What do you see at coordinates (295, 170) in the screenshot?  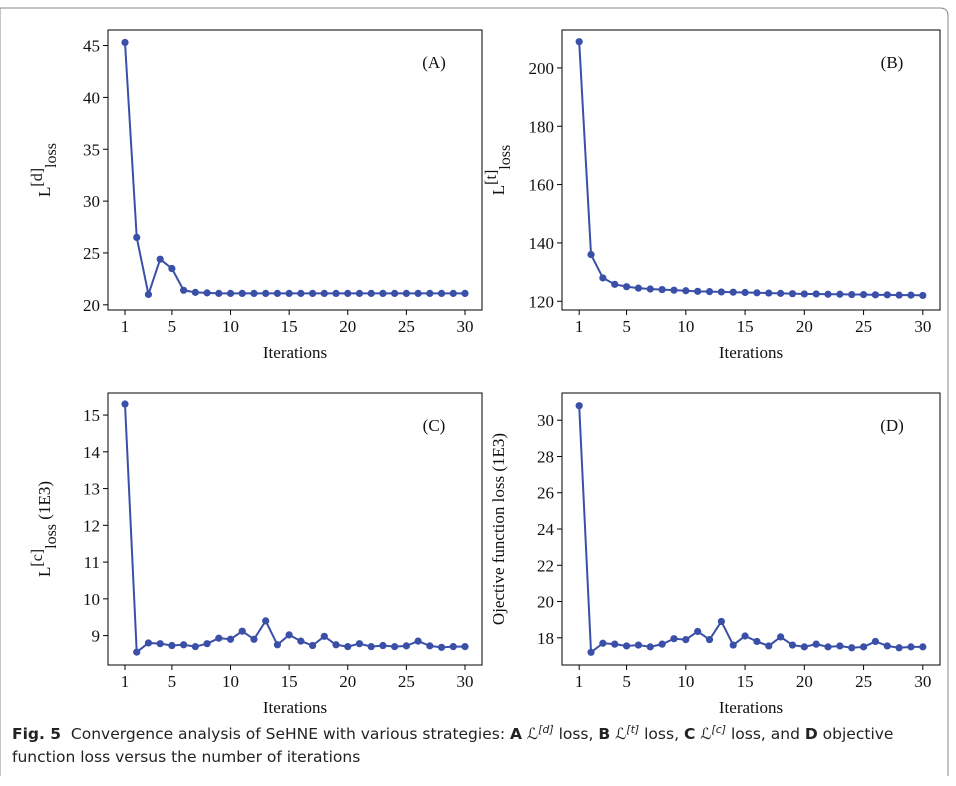 I see `plot-frame` at bounding box center [295, 170].